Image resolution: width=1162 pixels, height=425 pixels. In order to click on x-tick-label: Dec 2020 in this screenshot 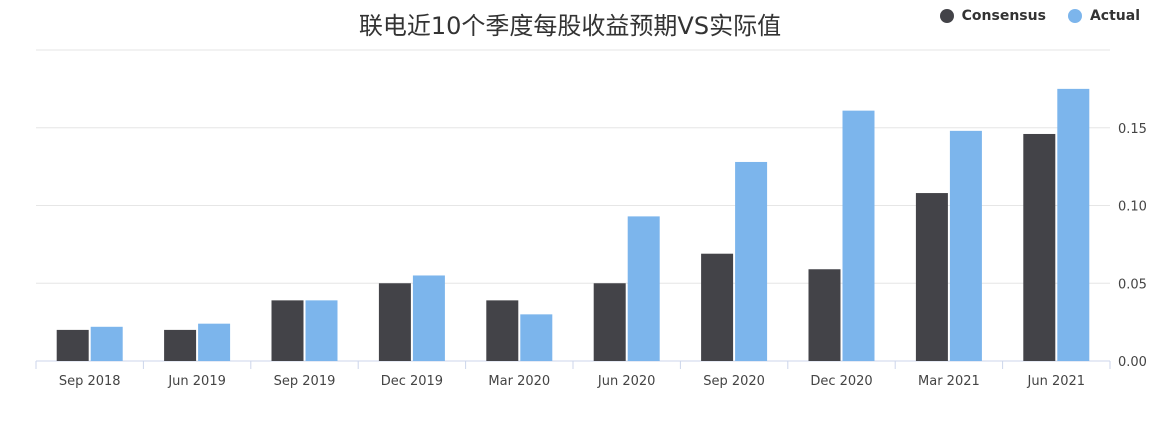, I will do `click(841, 381)`.